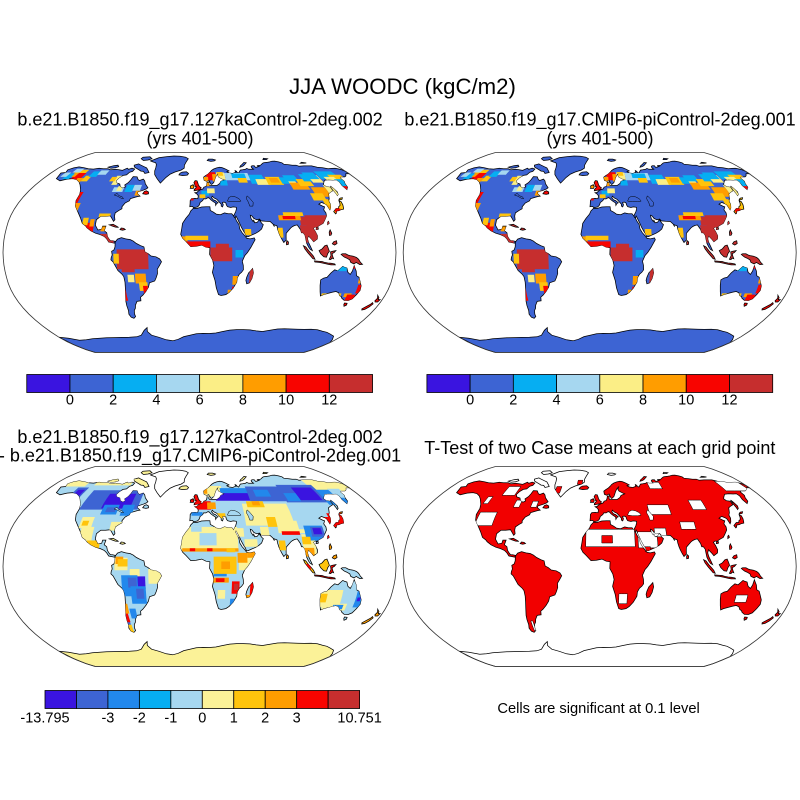 The image size is (800, 800). Describe the element at coordinates (44, 718) in the screenshot. I see `svg-text: -13.795` at that location.